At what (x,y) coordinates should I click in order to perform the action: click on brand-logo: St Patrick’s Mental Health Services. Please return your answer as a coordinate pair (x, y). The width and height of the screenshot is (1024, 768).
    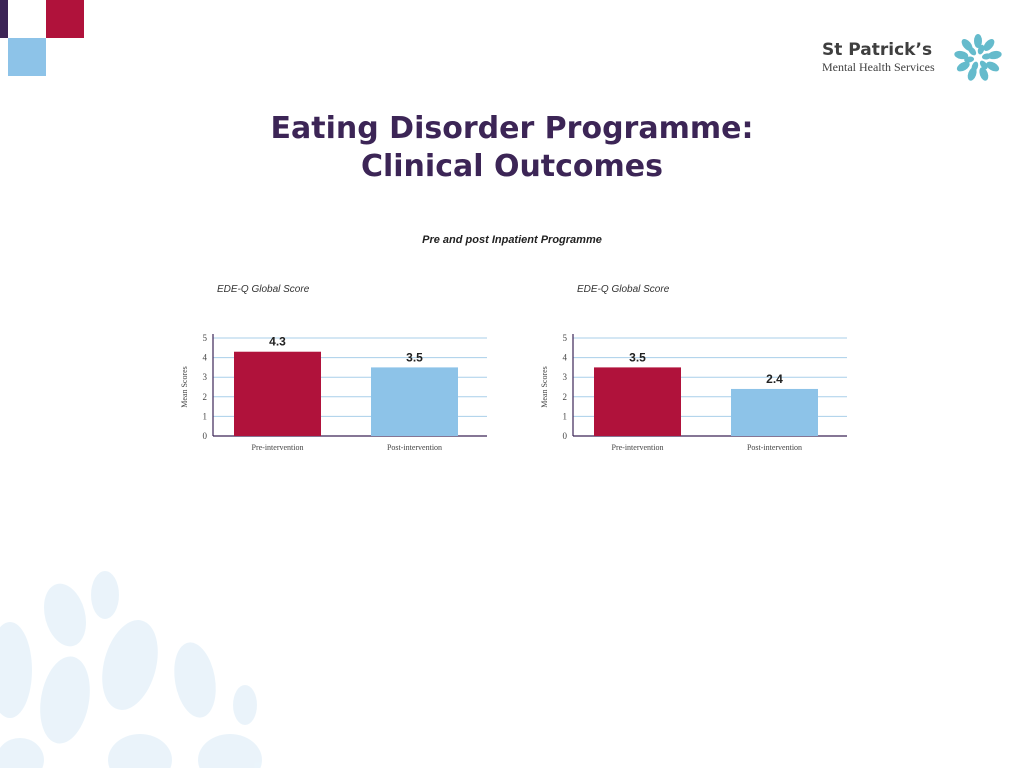
    Looking at the image, I should click on (915, 58).